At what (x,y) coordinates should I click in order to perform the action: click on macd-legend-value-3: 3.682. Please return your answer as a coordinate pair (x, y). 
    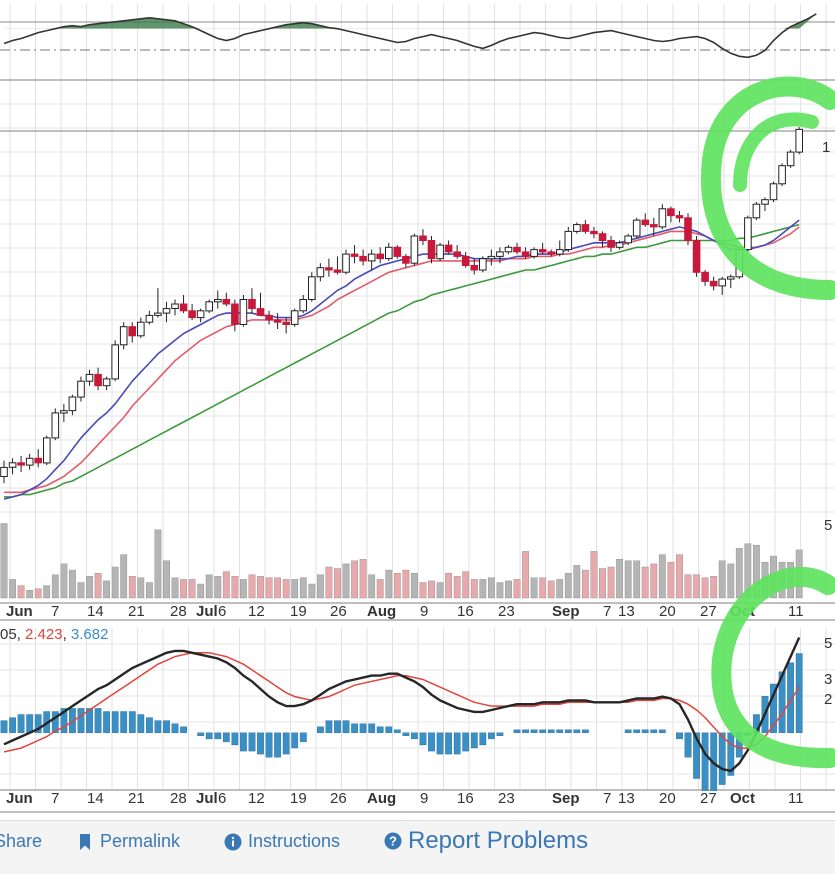
    Looking at the image, I should click on (89, 634).